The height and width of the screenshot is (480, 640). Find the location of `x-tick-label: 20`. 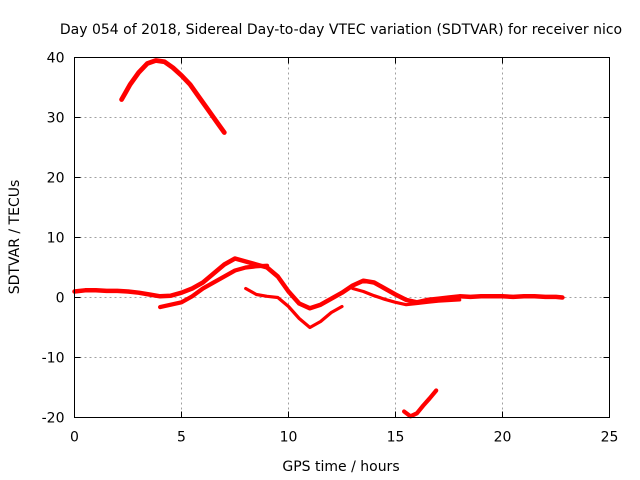

x-tick-label: 20 is located at coordinates (503, 438).